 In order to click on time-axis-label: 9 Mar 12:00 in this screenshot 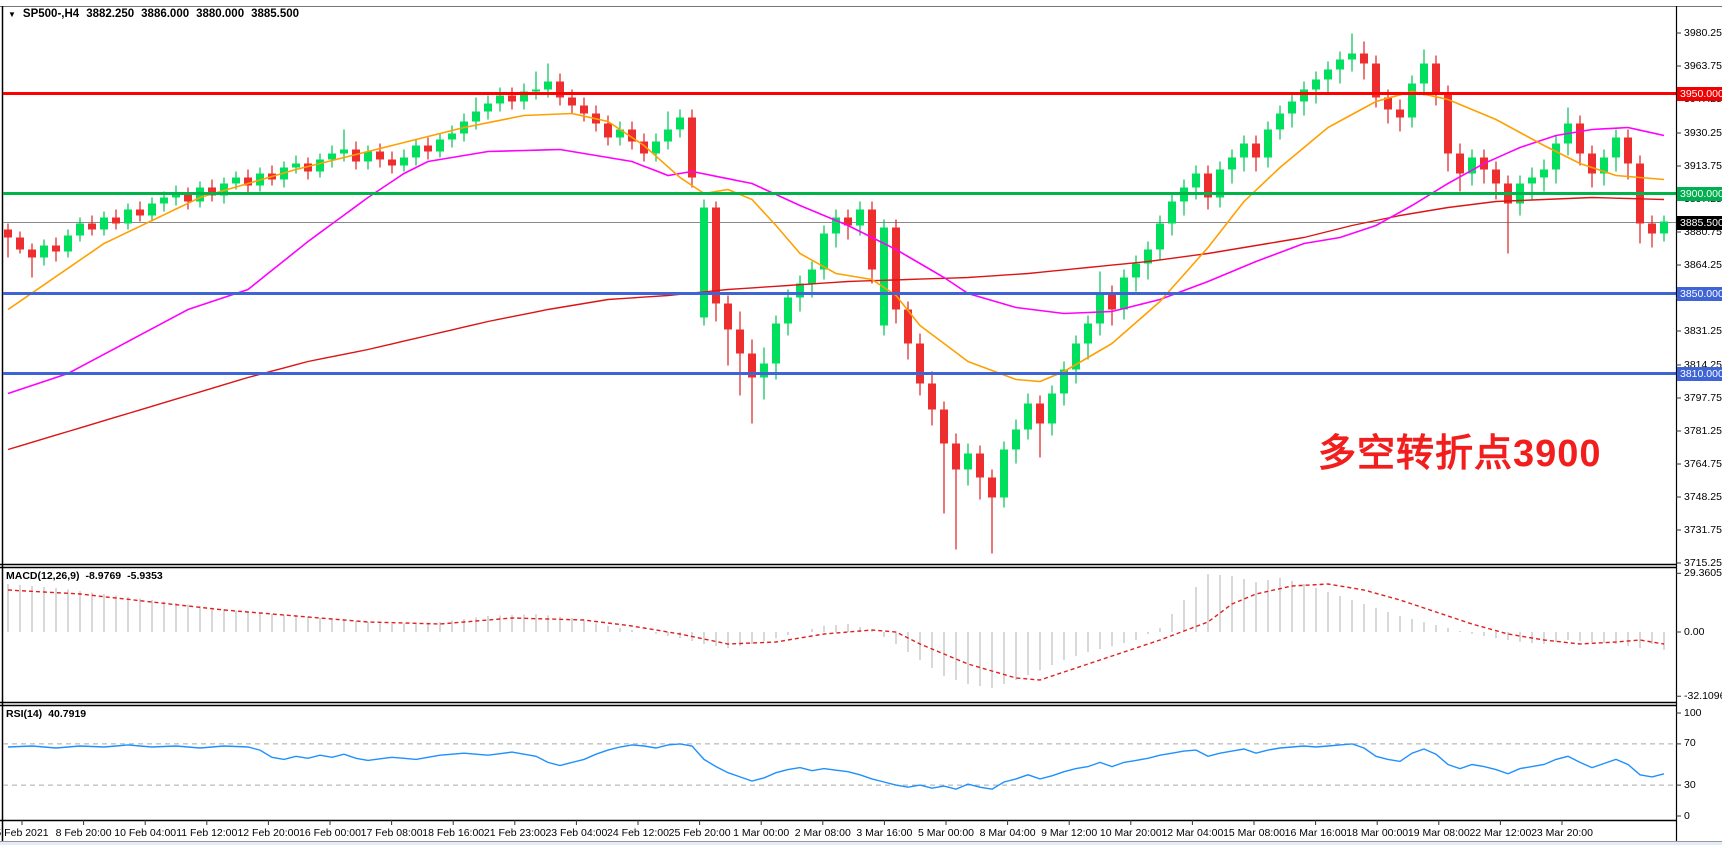, I will do `click(1069, 833)`.